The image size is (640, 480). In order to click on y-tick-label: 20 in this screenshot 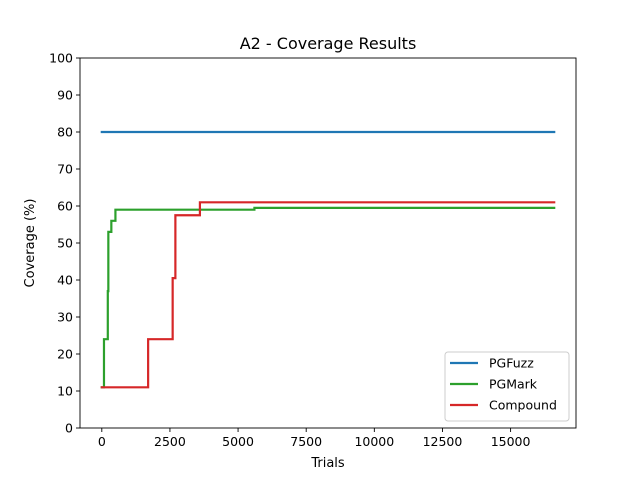, I will do `click(65, 354)`.